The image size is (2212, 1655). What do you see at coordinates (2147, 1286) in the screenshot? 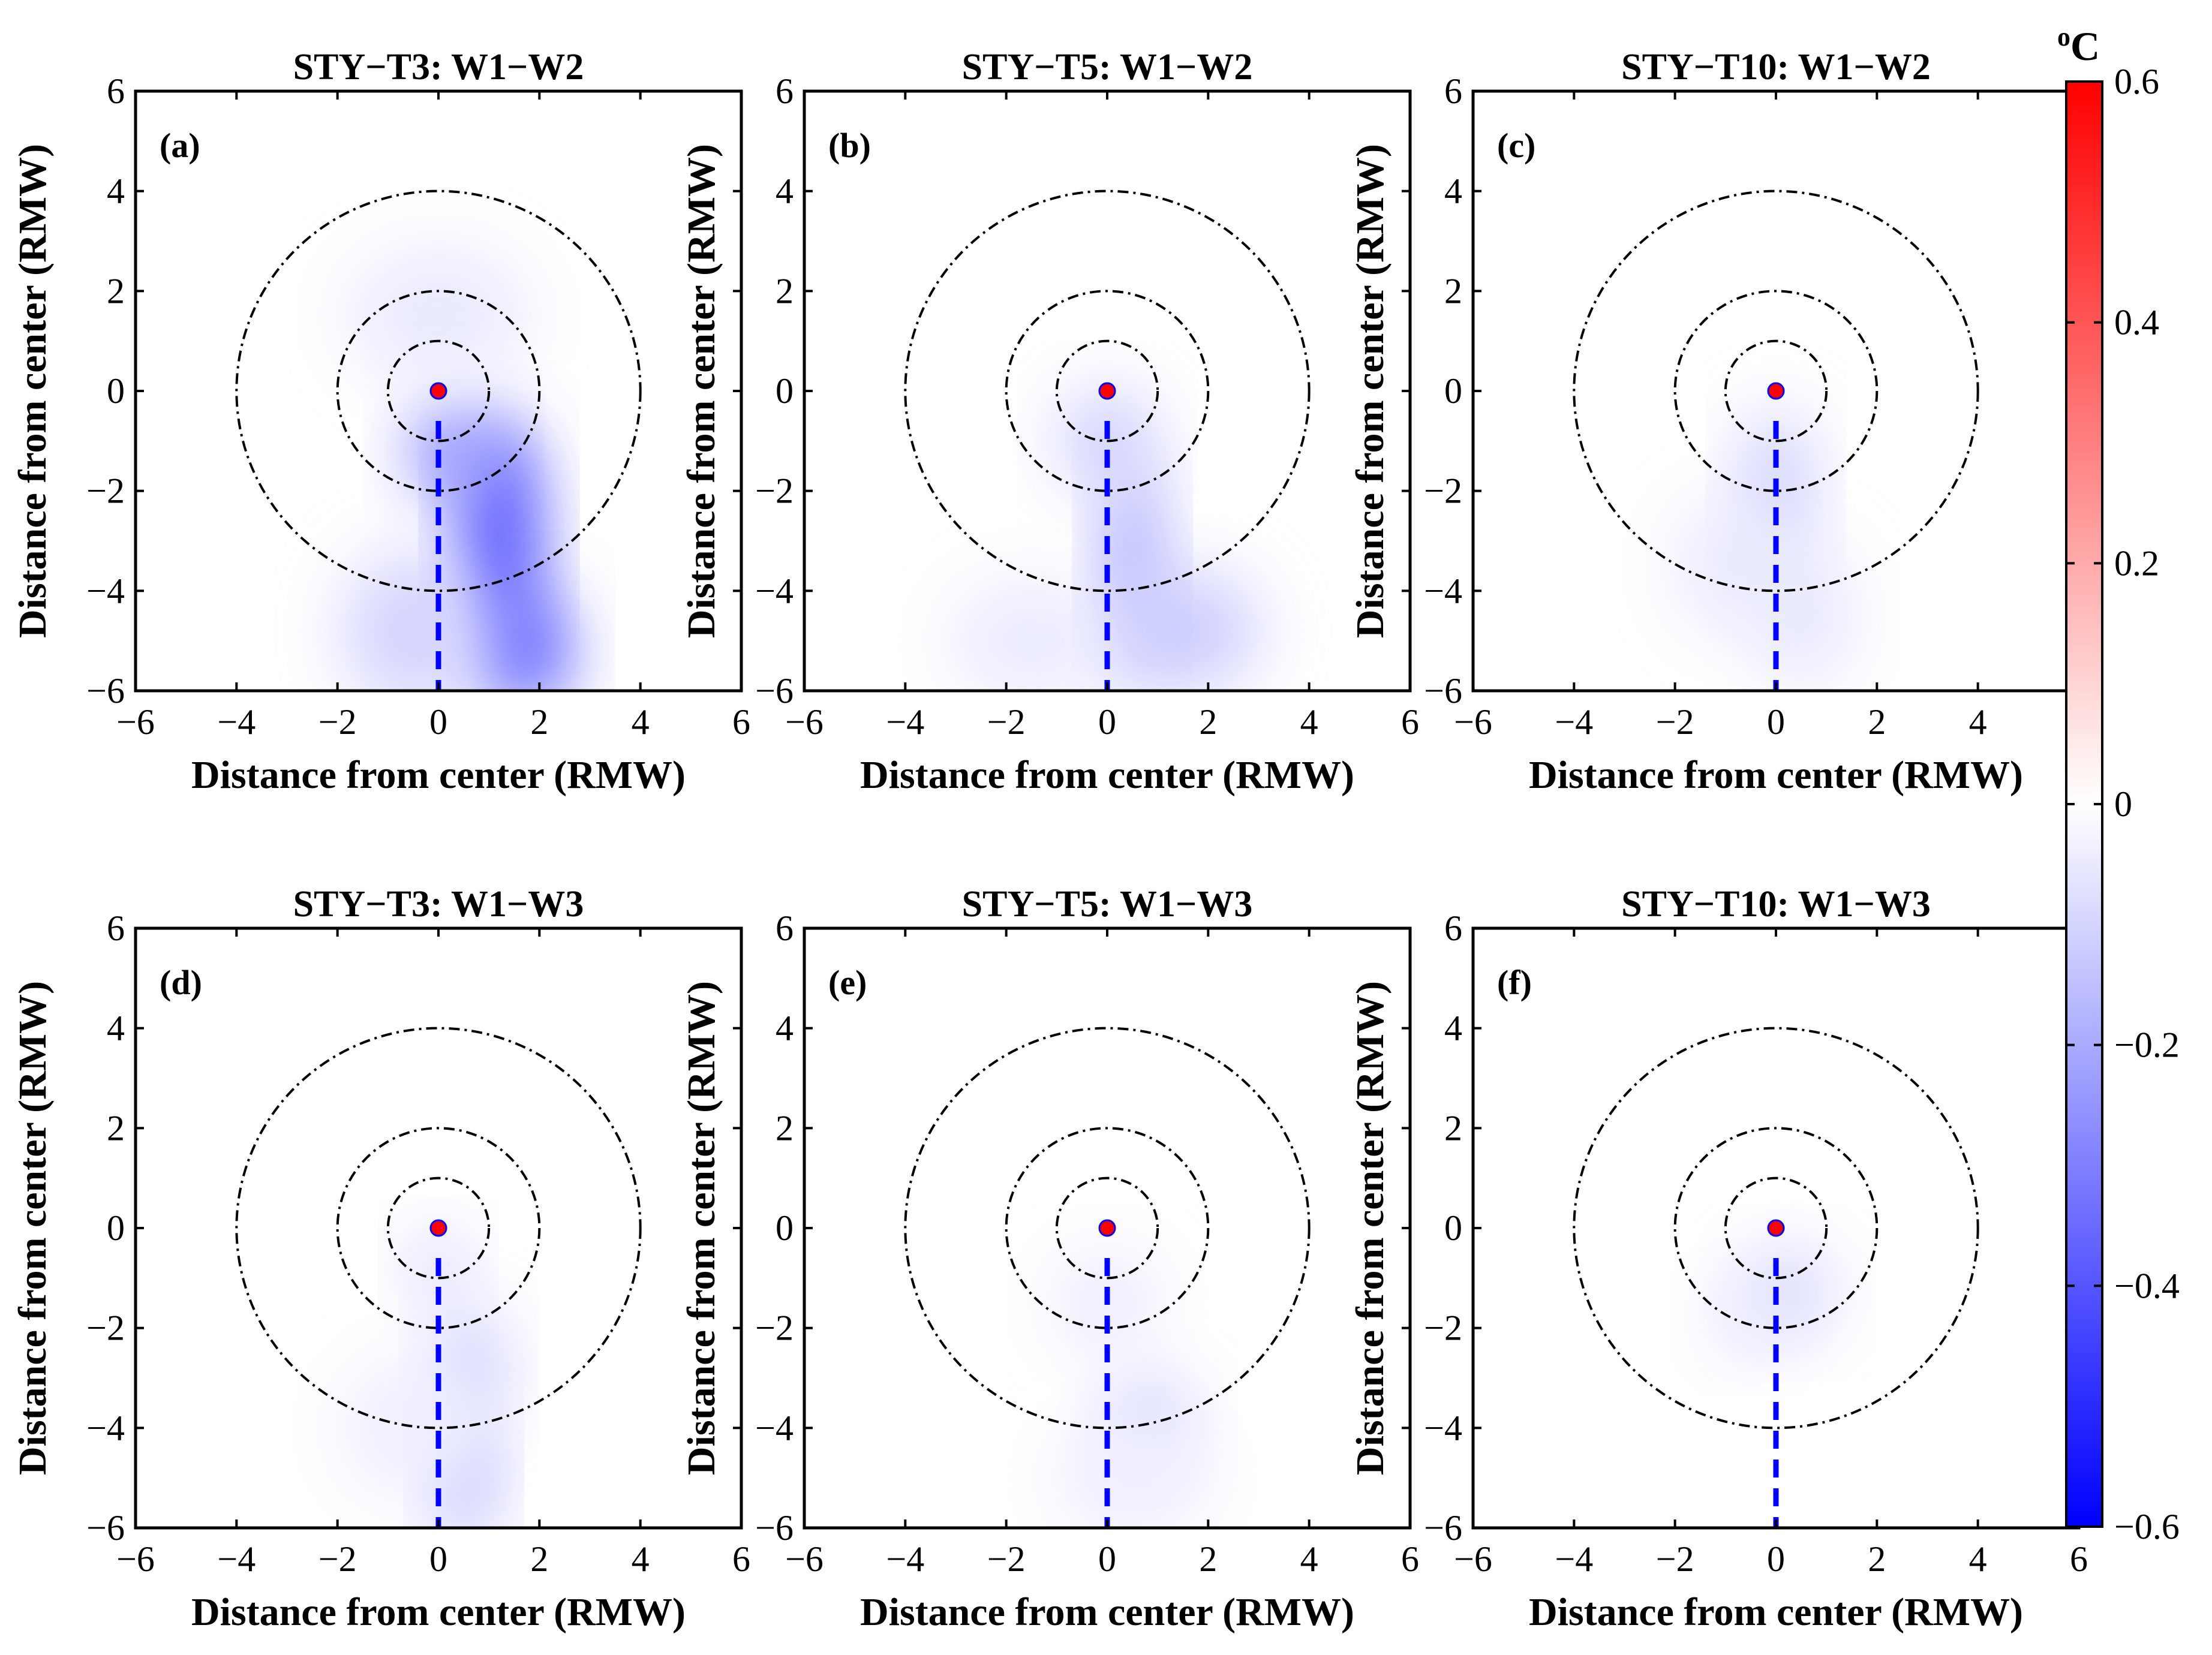
I see `colorbar-tick-label: −0.4` at bounding box center [2147, 1286].